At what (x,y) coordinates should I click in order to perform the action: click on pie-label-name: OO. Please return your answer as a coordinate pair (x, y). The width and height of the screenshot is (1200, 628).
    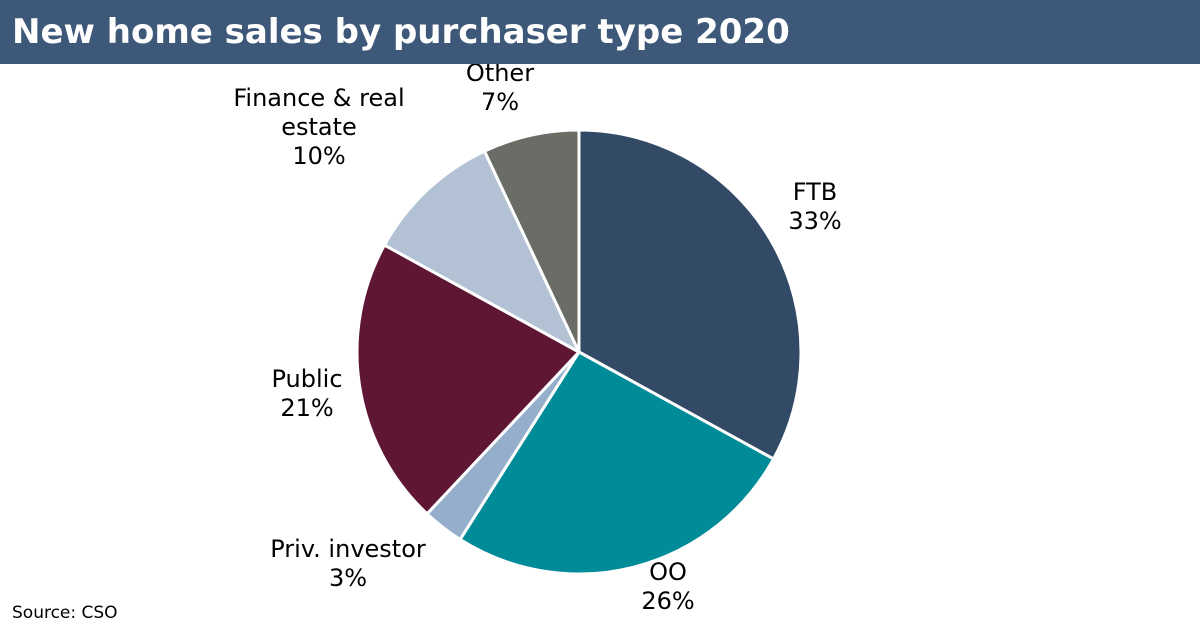
    Looking at the image, I should click on (668, 572).